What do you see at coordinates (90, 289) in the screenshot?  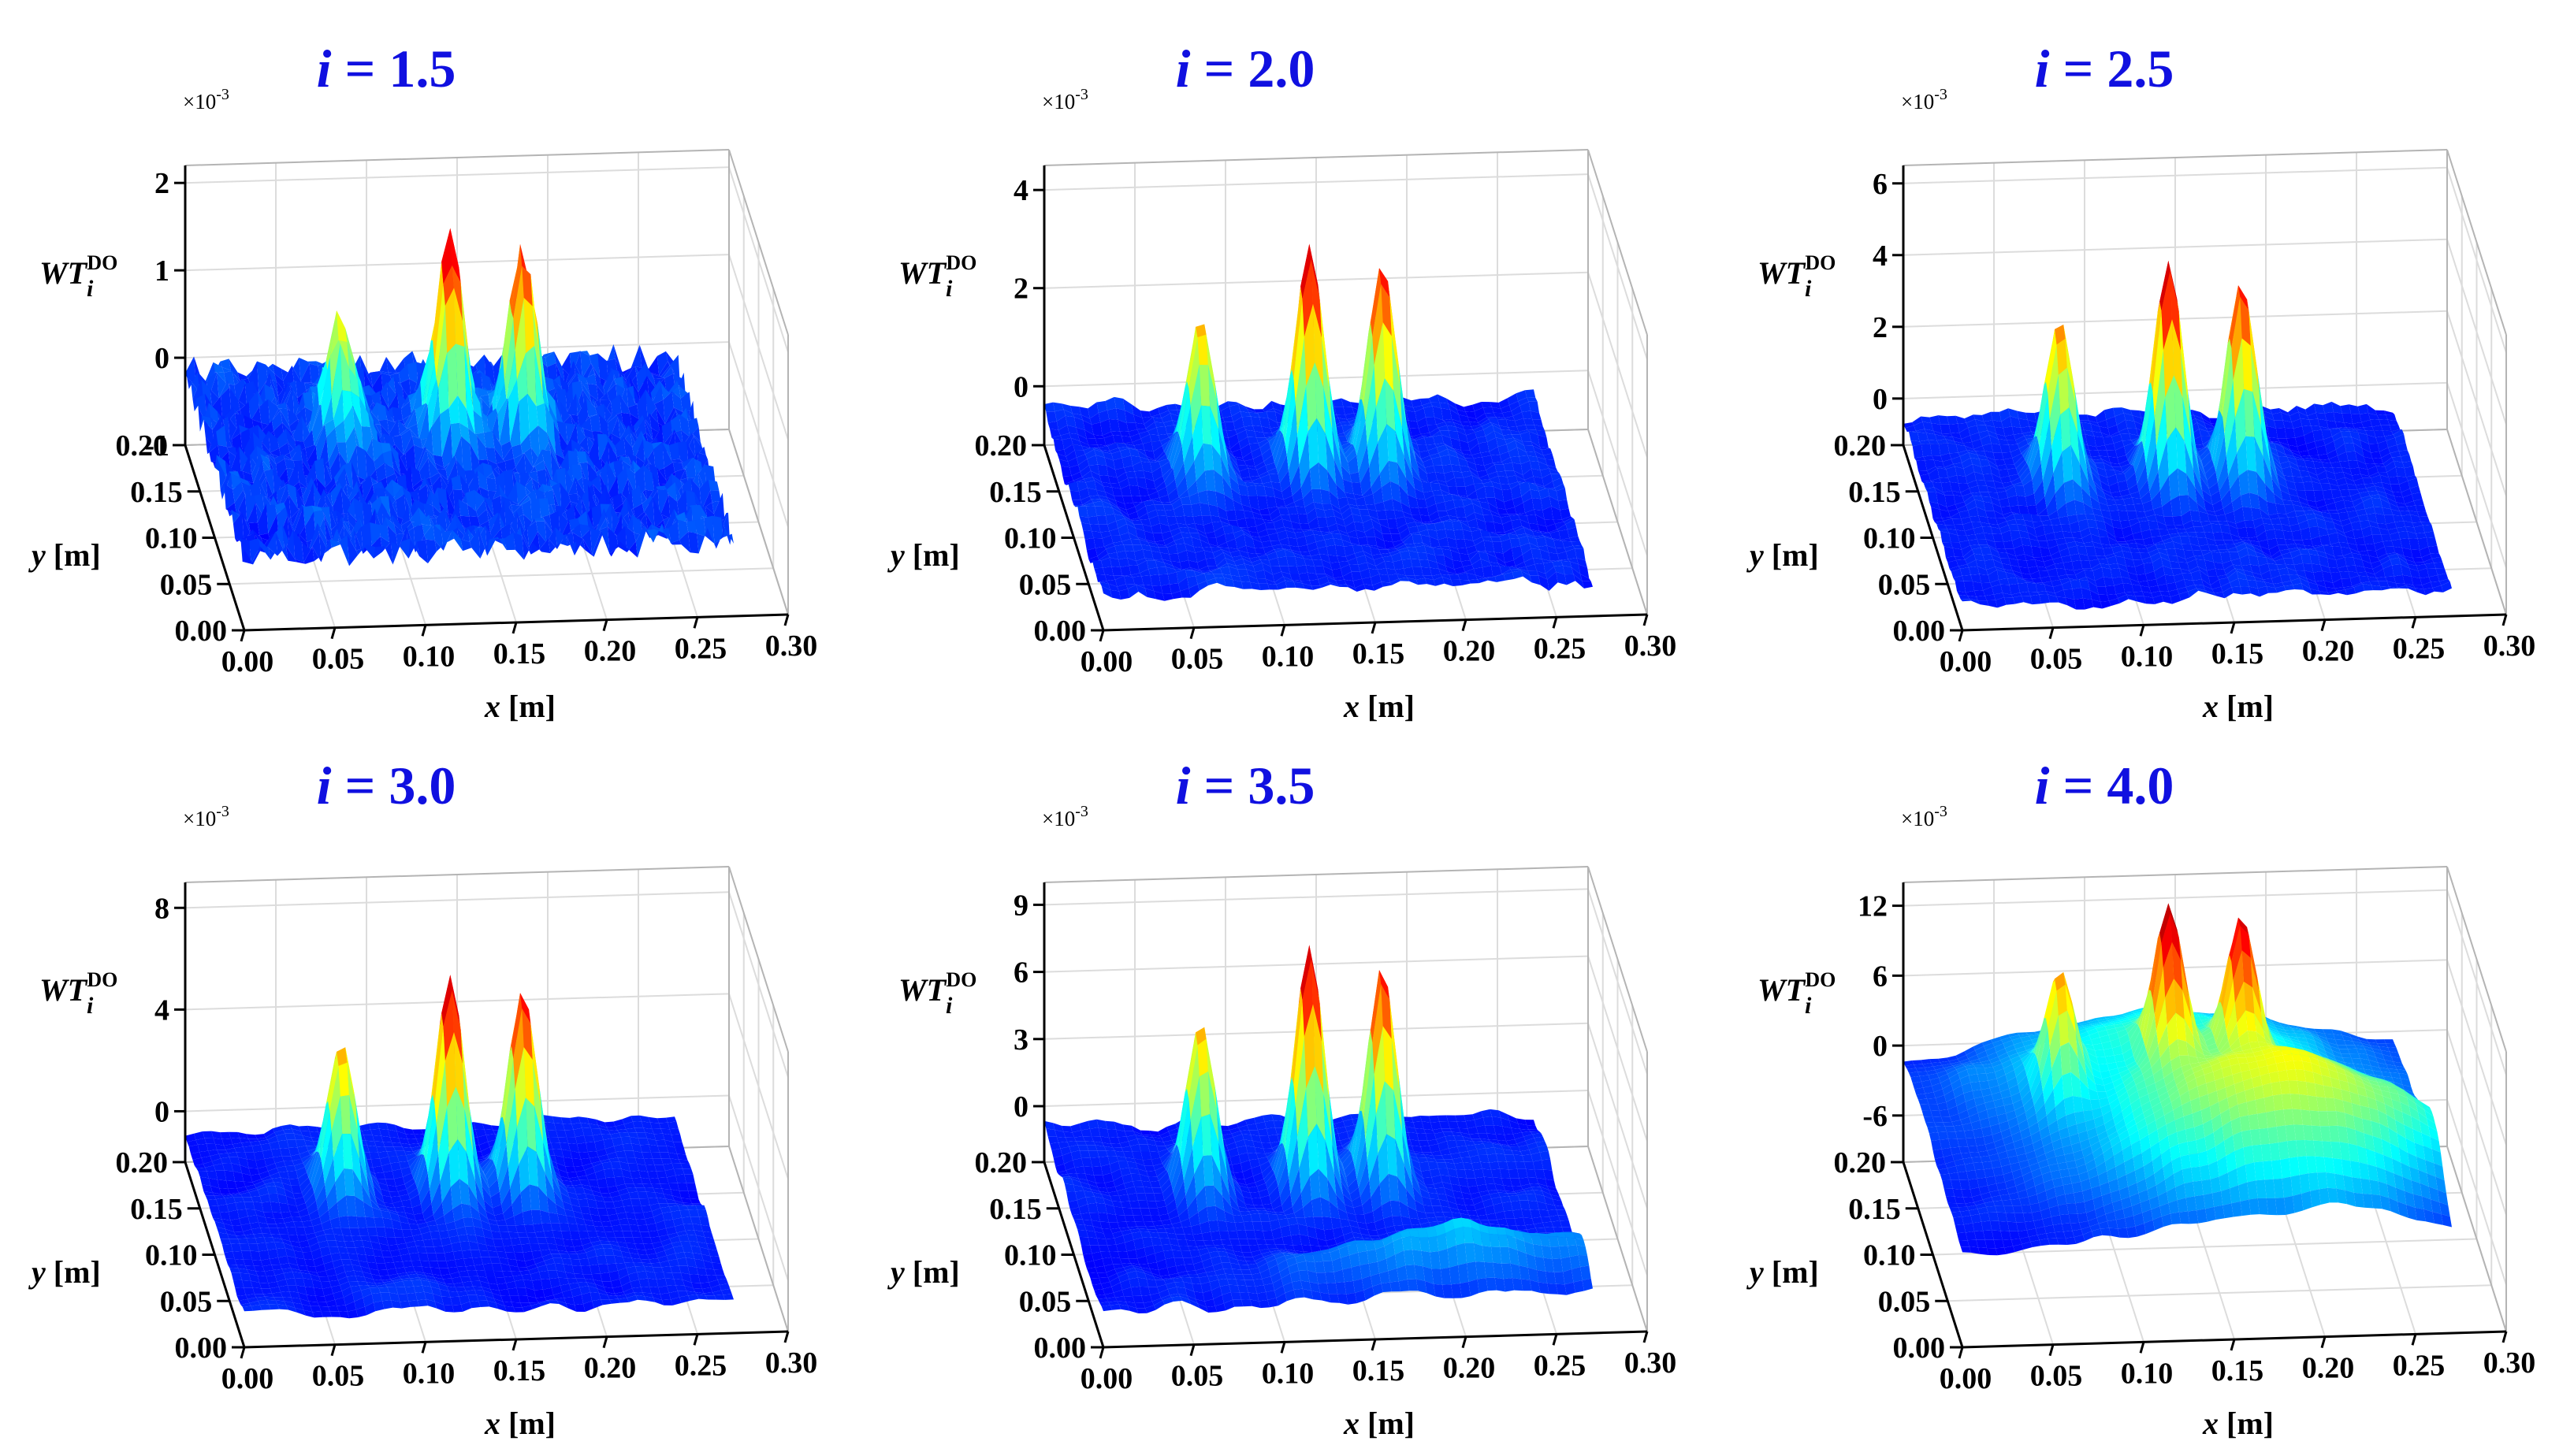 I see `z-axis-label-sub: i` at bounding box center [90, 289].